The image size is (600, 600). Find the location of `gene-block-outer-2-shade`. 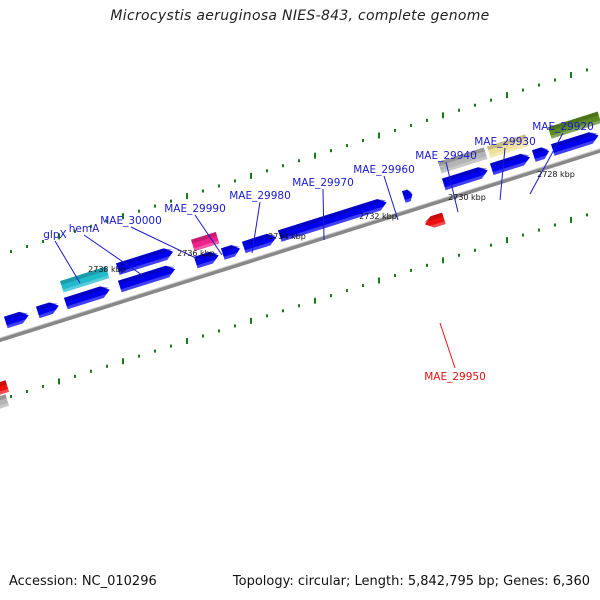

gene-block-outer-2-shade is located at coordinates (204, 237).